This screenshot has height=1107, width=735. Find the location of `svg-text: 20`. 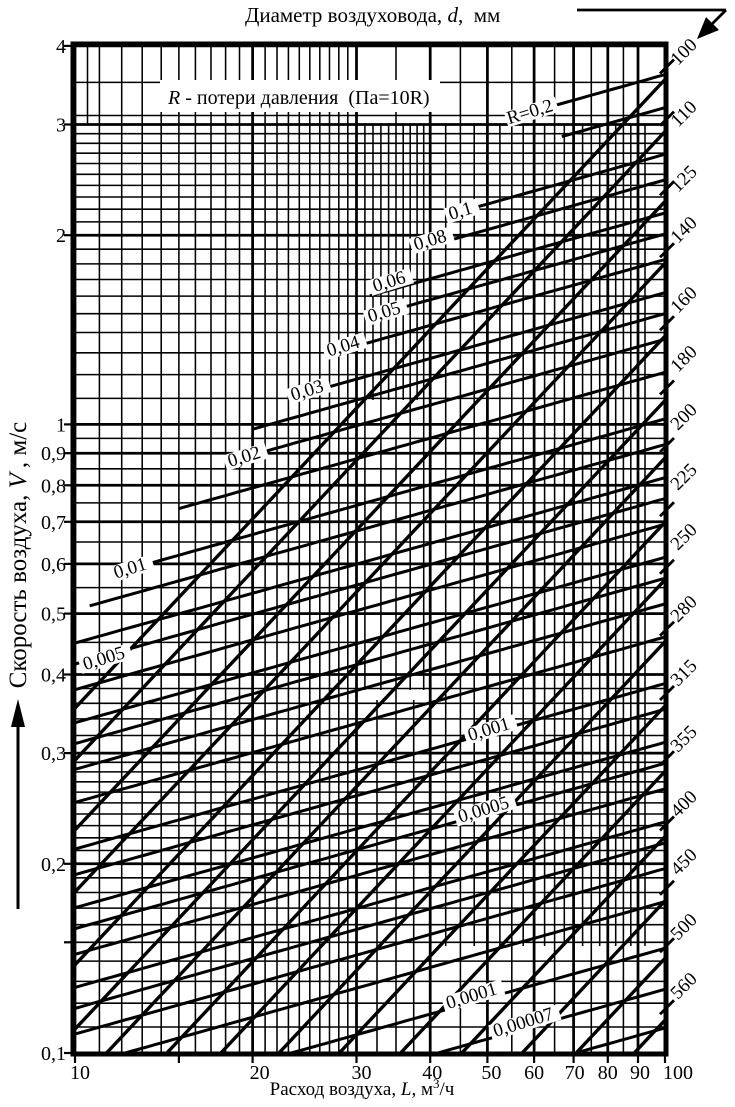

svg-text: 20 is located at coordinates (260, 1073).